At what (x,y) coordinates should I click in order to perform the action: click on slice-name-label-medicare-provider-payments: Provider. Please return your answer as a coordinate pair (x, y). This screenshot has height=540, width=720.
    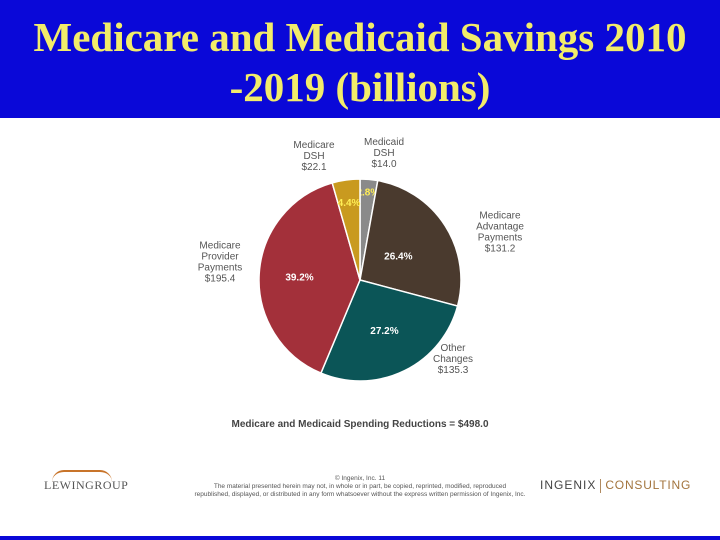
    Looking at the image, I should click on (220, 257).